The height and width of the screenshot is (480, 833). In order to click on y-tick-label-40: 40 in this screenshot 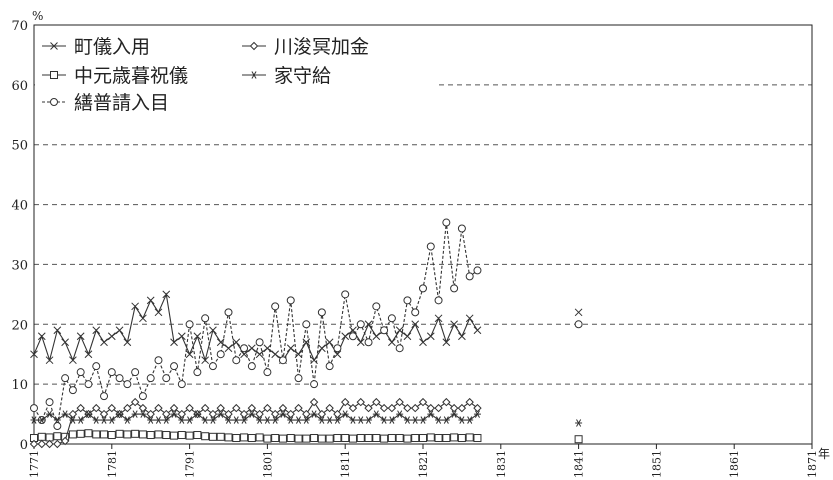, I will do `click(19, 206)`.